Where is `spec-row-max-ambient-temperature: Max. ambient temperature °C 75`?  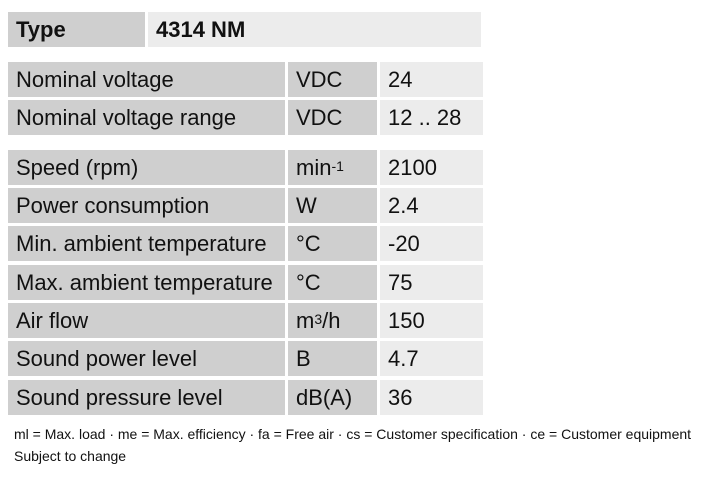
spec-row-max-ambient-temperature: Max. ambient temperature °C 75 is located at coordinates (245, 282).